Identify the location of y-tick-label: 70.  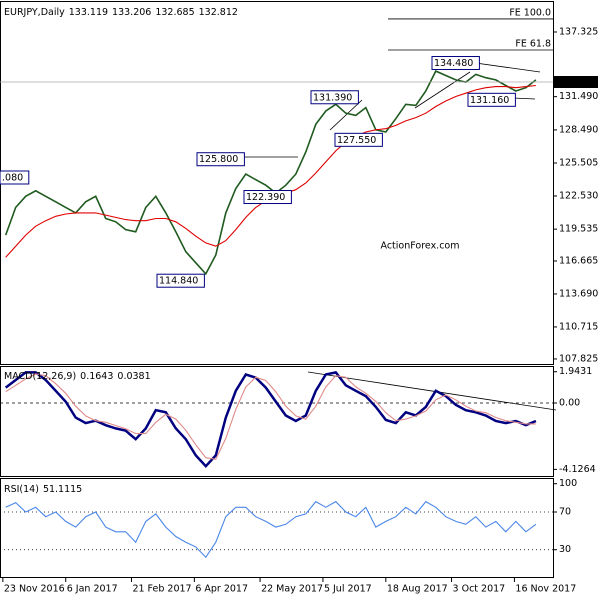
(565, 512).